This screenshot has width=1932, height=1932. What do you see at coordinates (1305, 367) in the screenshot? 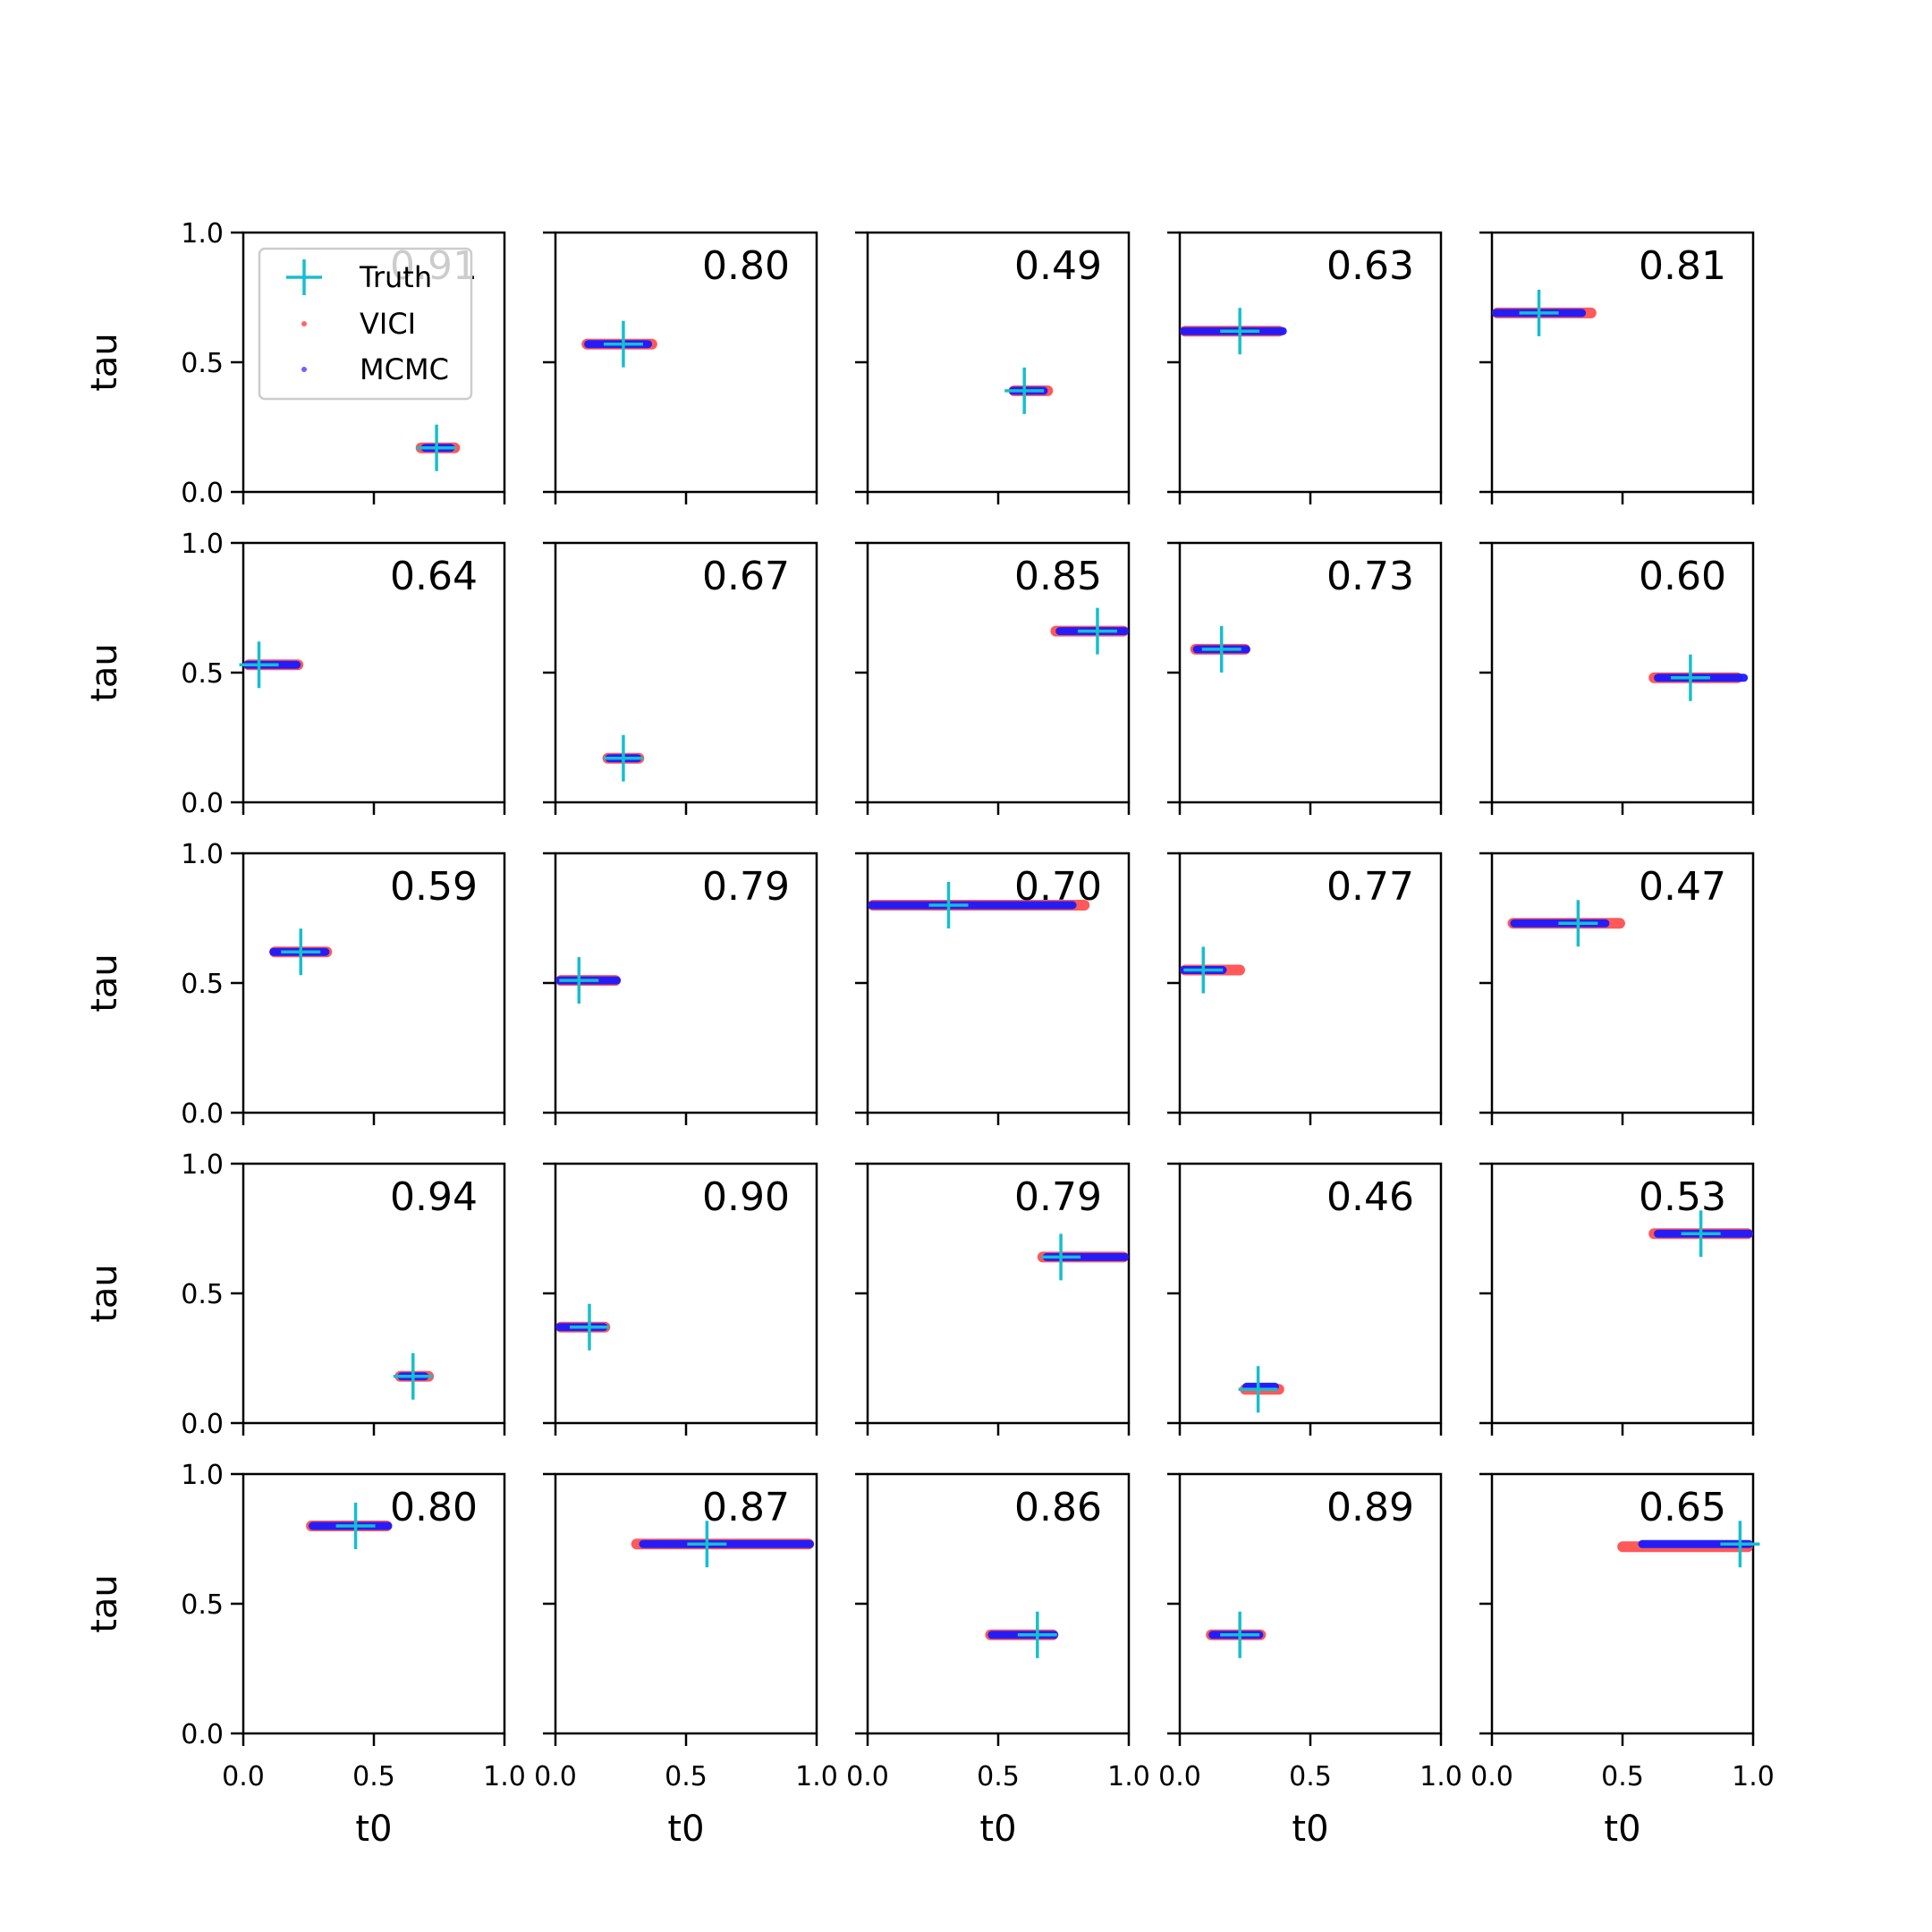
I see `panel-4: 0.63` at bounding box center [1305, 367].